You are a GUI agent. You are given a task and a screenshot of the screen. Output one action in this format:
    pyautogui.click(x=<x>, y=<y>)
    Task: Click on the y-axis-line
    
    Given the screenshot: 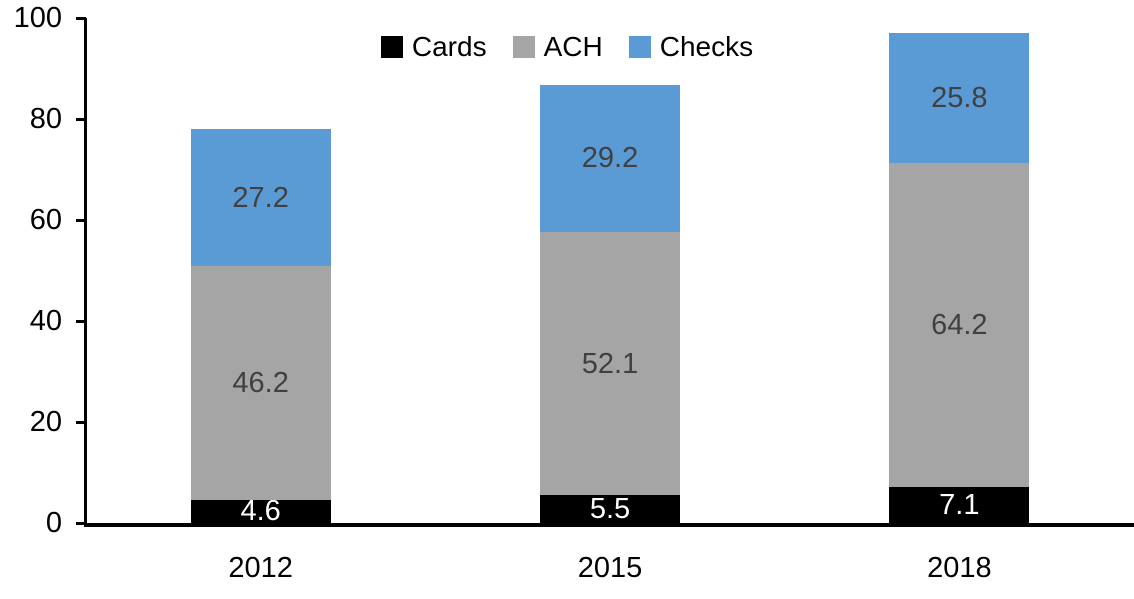 What is the action you would take?
    pyautogui.click(x=85, y=272)
    